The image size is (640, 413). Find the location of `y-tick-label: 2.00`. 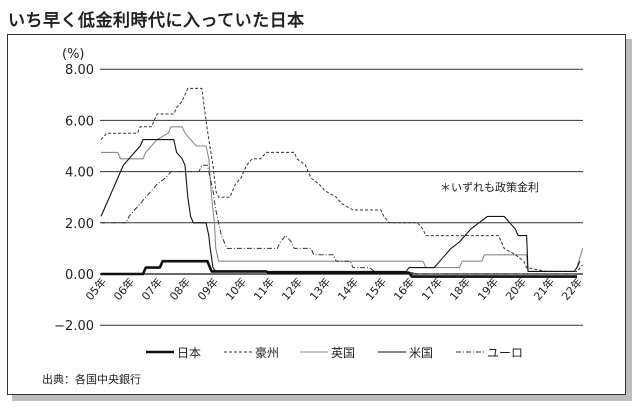

y-tick-label: 2.00 is located at coordinates (79, 224).